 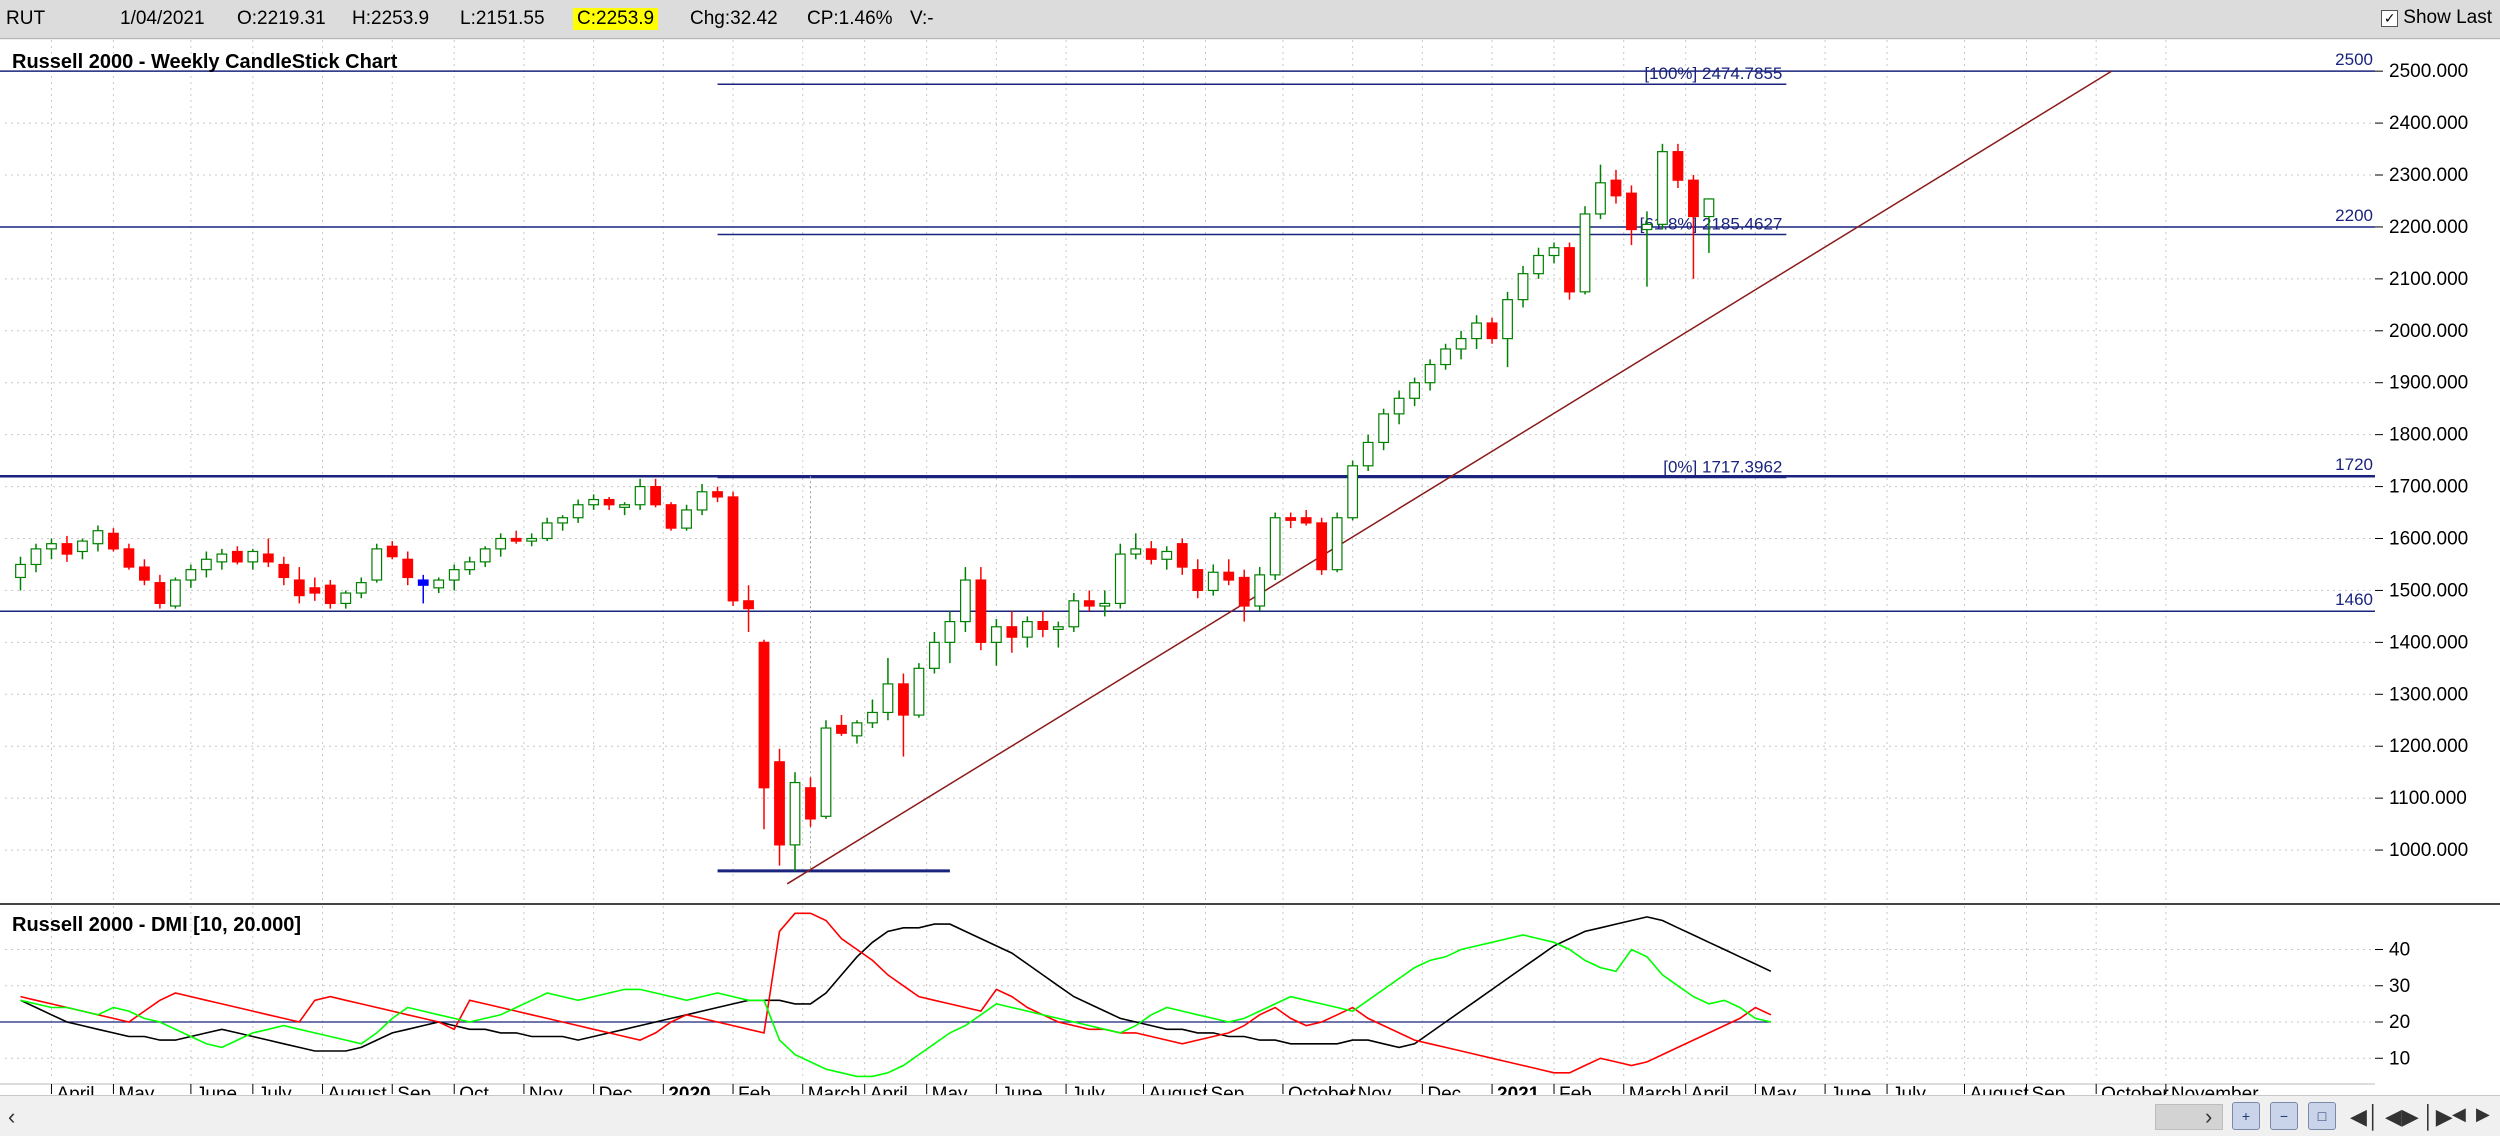 I want to click on first-page-icon: ◀│, so click(x=2365, y=1116).